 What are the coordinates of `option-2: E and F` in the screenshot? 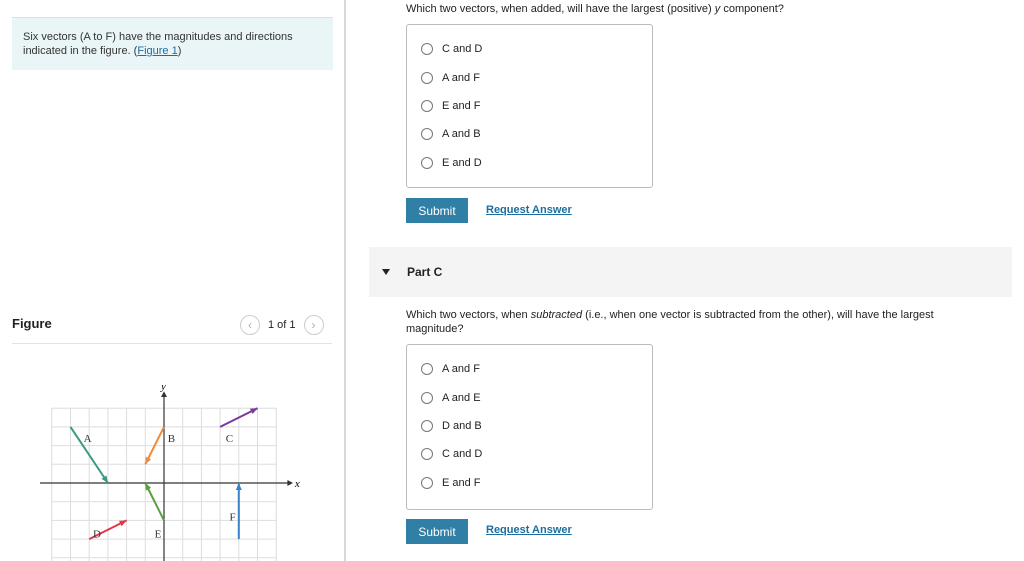 It's located at (529, 106).